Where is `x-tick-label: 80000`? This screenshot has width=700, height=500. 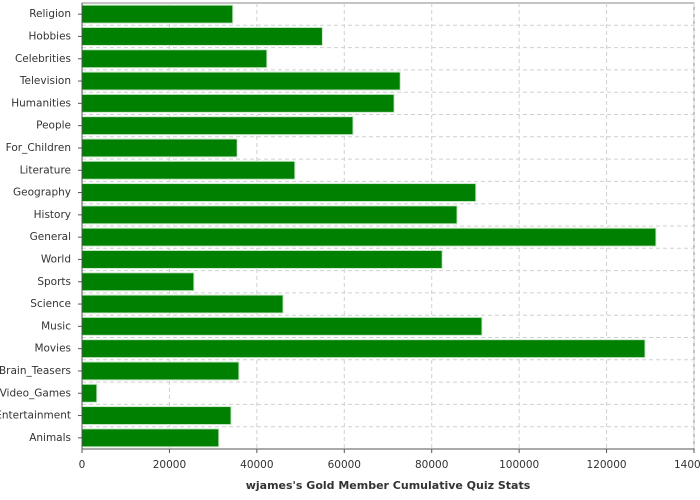 x-tick-label: 80000 is located at coordinates (431, 465).